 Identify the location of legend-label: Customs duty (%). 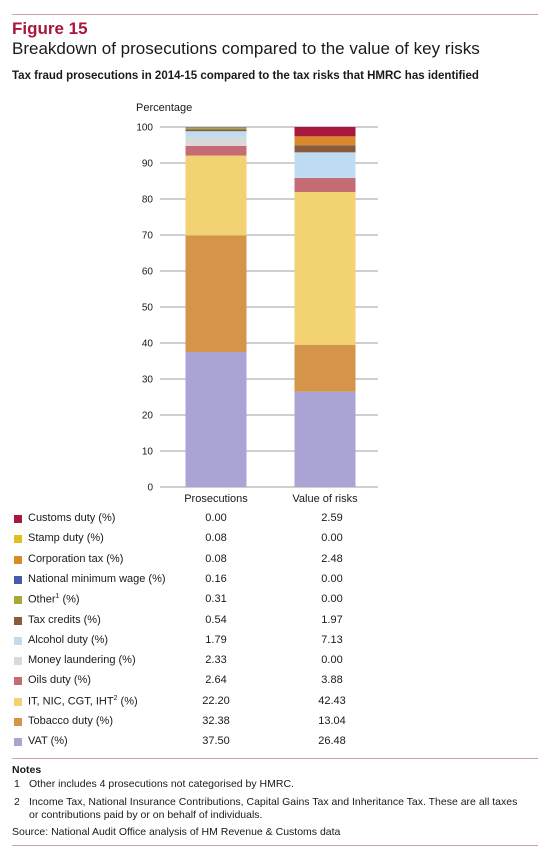
(71, 518).